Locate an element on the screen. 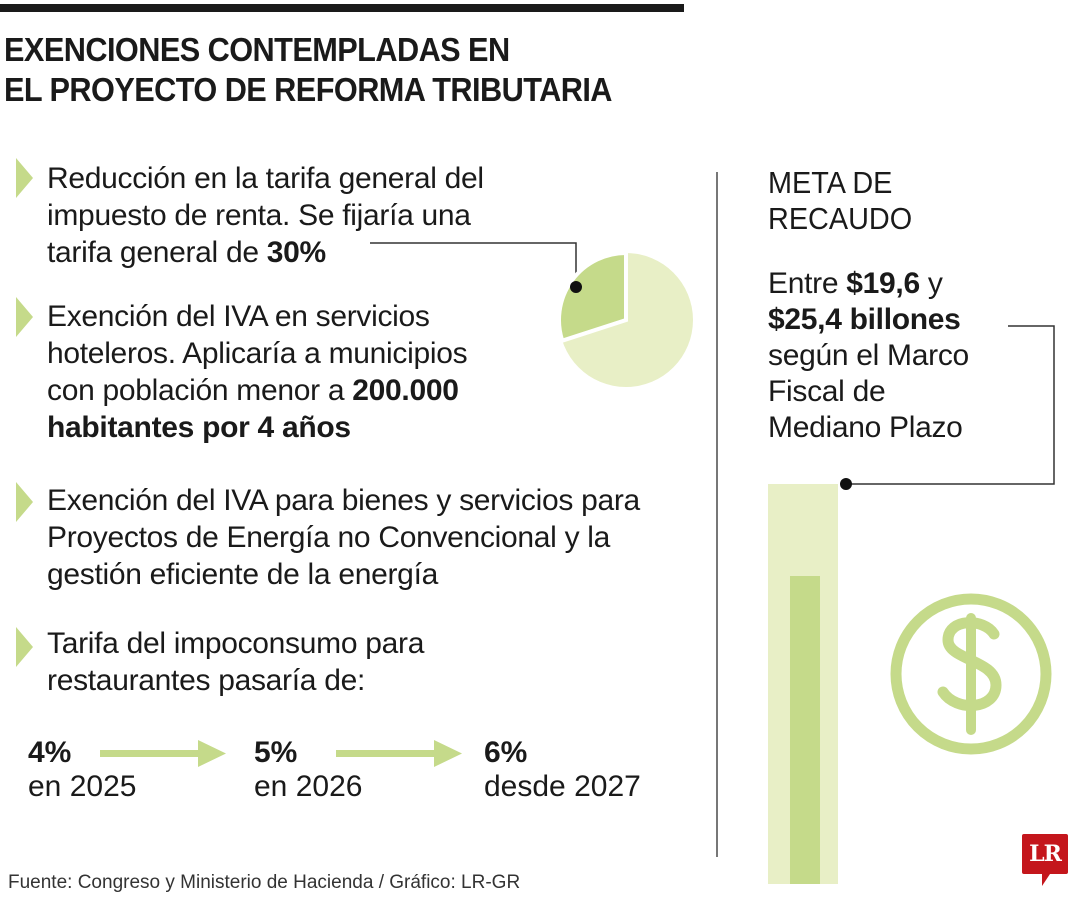 Image resolution: width=1080 pixels, height=900 pixels. item-highlight: habitantes por 4 años is located at coordinates (199, 427).